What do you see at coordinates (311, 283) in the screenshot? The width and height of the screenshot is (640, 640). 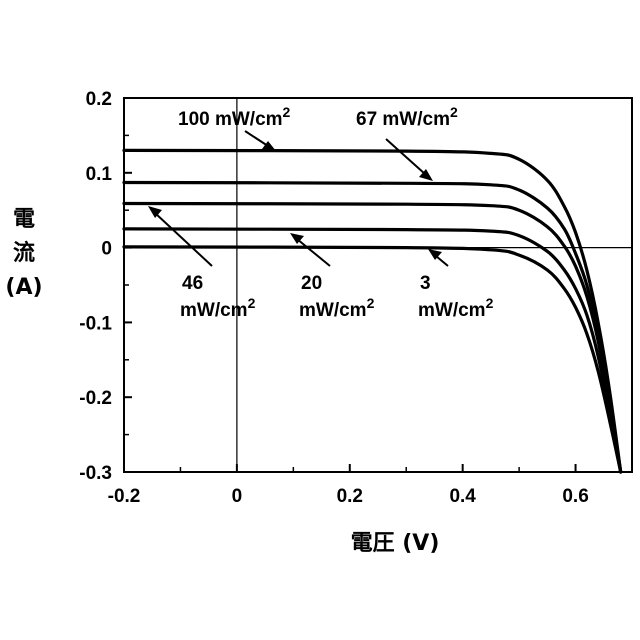 I see `label-20mw: 20` at bounding box center [311, 283].